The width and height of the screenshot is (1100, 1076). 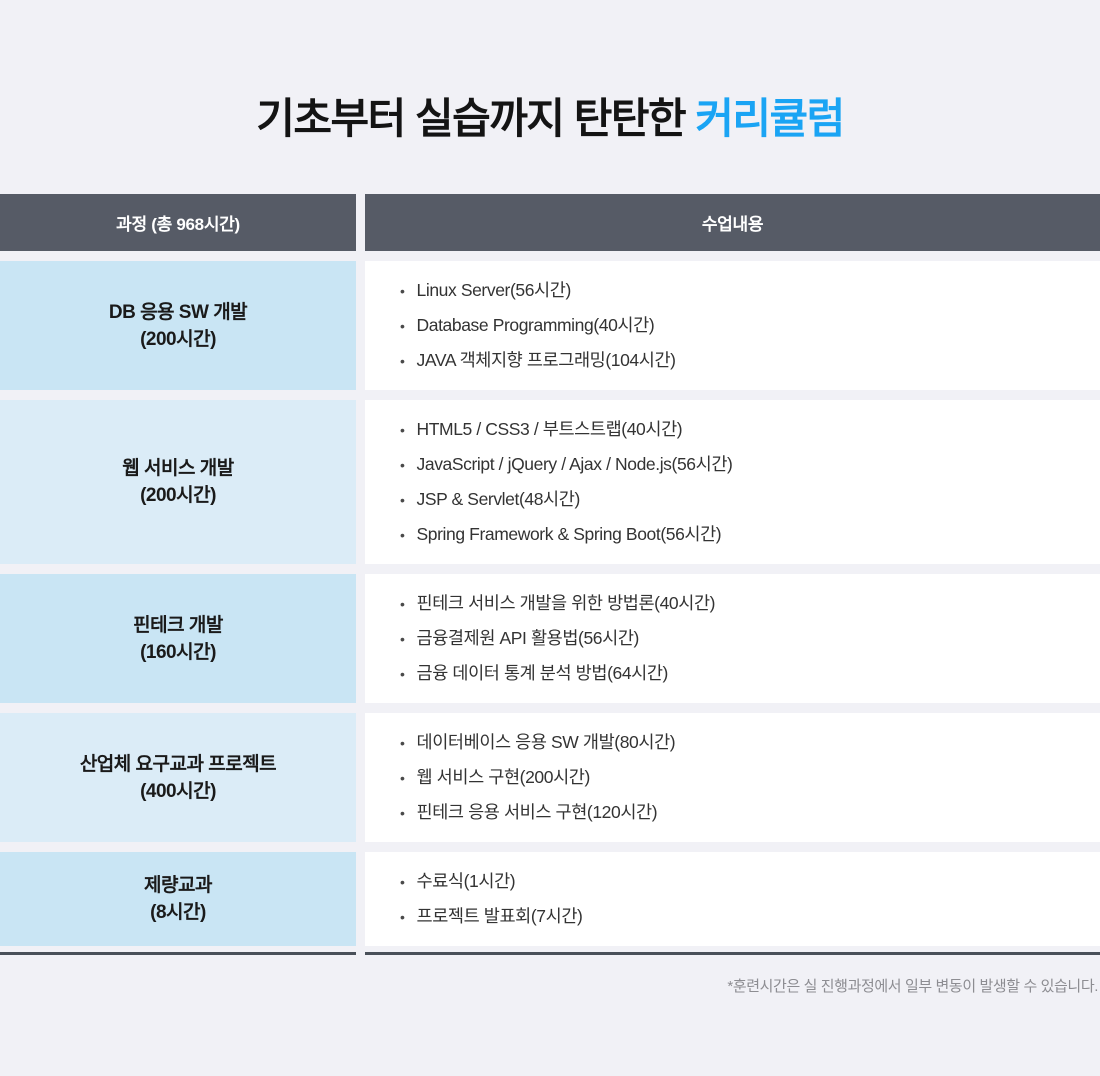 I want to click on table-header-row: 과정 (총 968시간) 수업내용, so click(x=550, y=222).